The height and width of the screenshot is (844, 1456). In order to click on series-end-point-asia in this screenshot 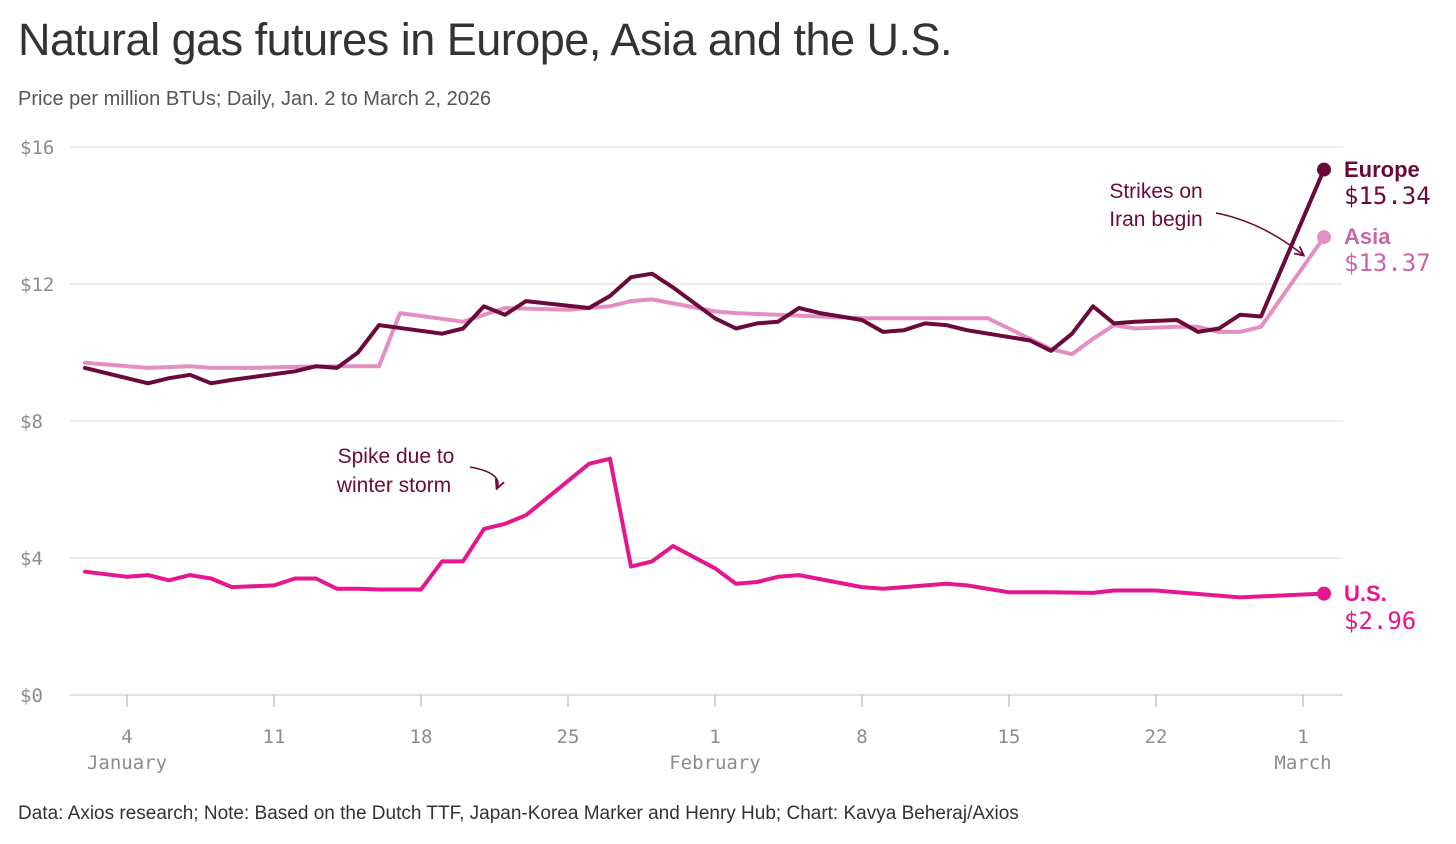, I will do `click(1324, 237)`.